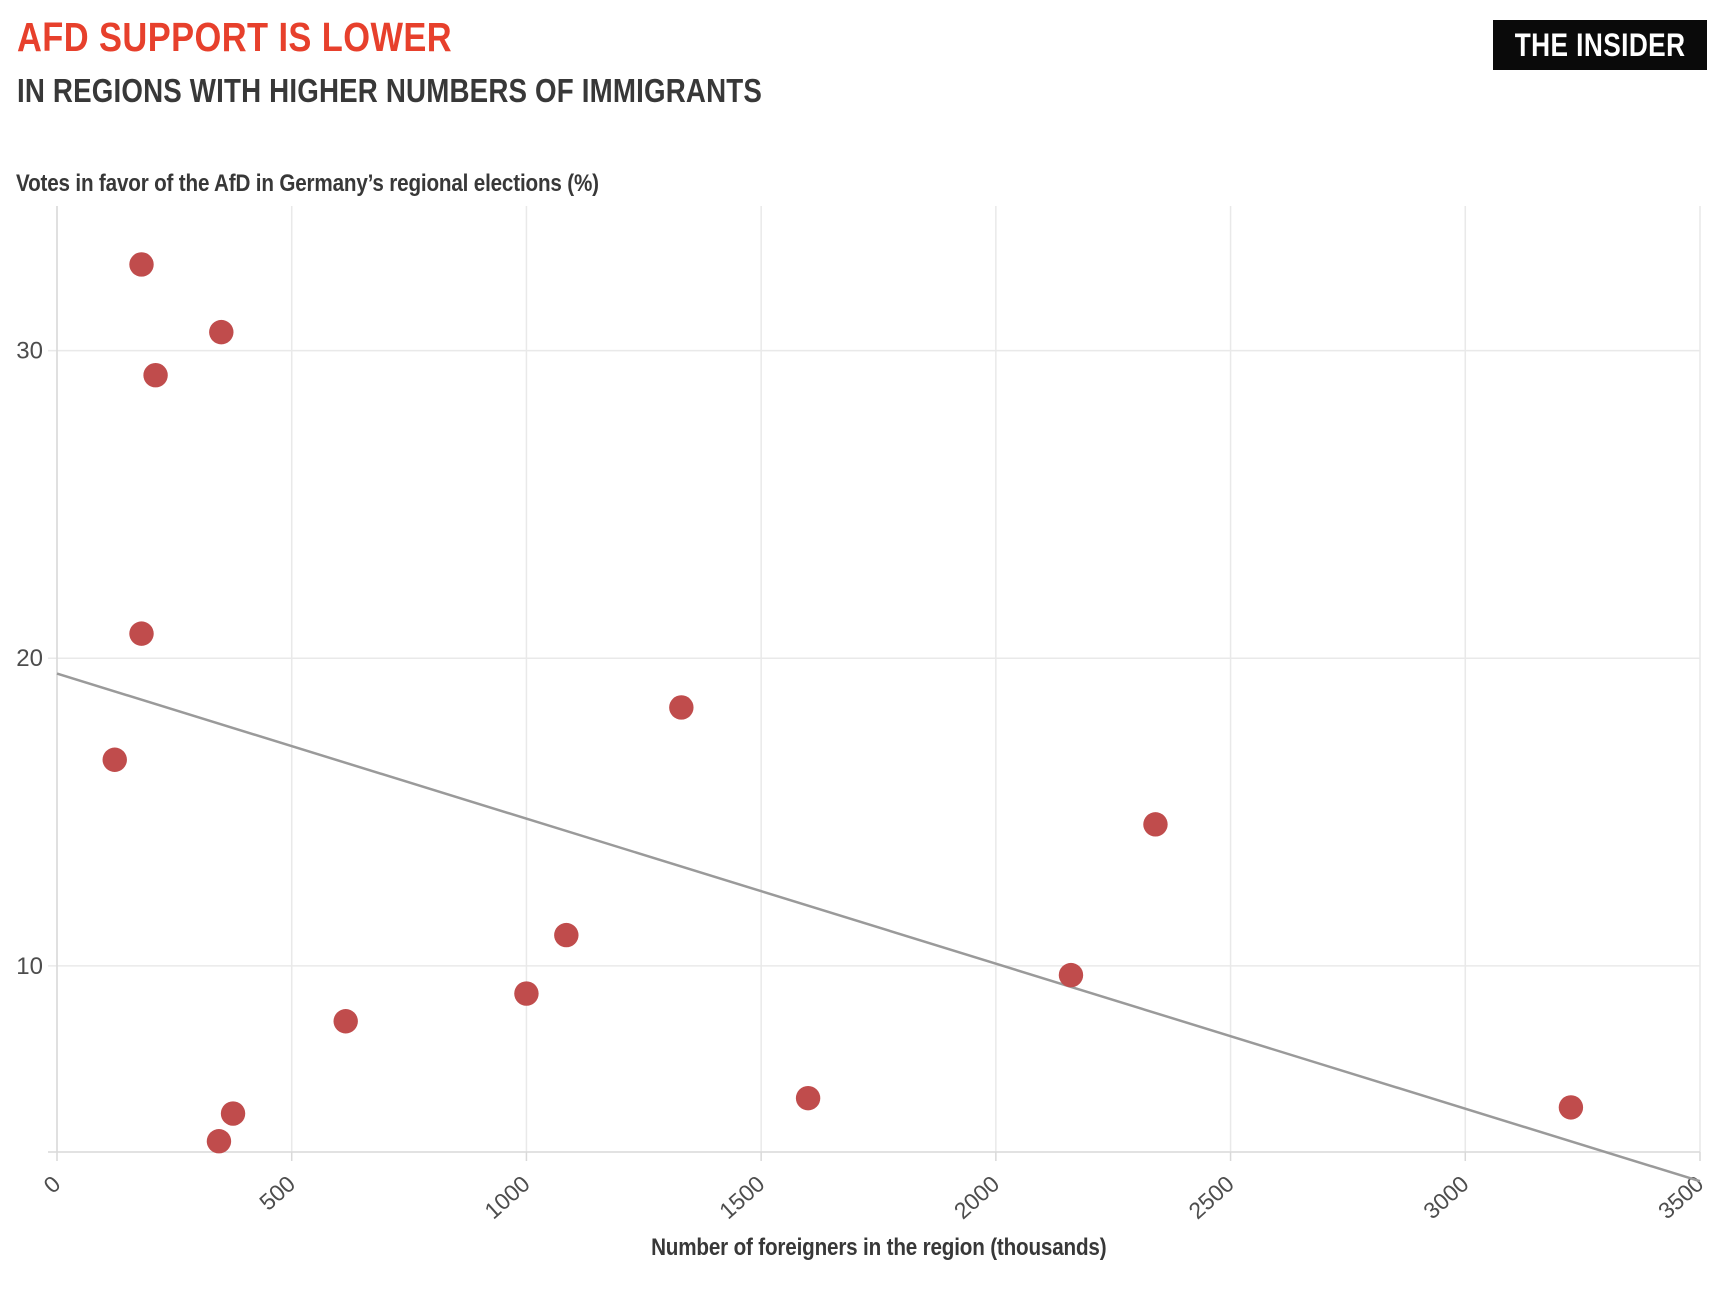 Image resolution: width=1732 pixels, height=1299 pixels. What do you see at coordinates (506, 1197) in the screenshot?
I see `x-tick-label: 1000` at bounding box center [506, 1197].